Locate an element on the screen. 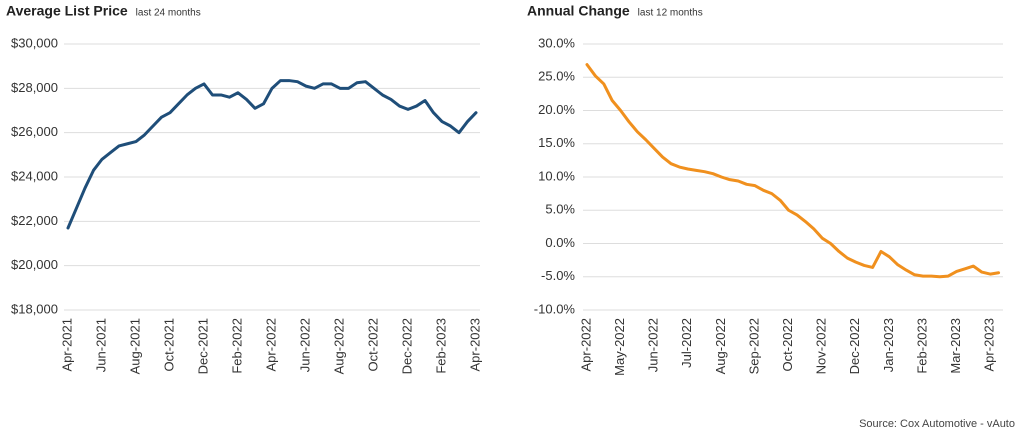 The image size is (1023, 439). y-tick-label: 5.0% is located at coordinates (560, 209).